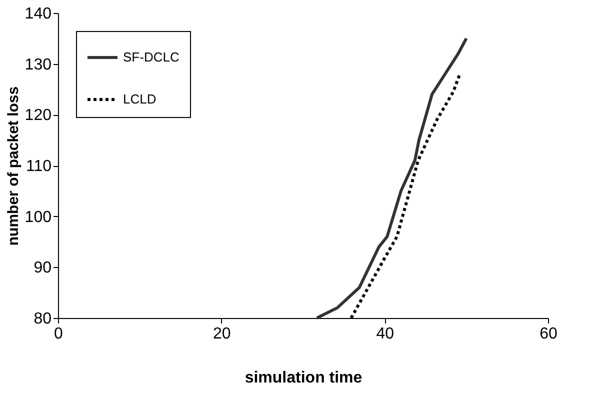  I want to click on y-tick-label: 90, so click(43, 268).